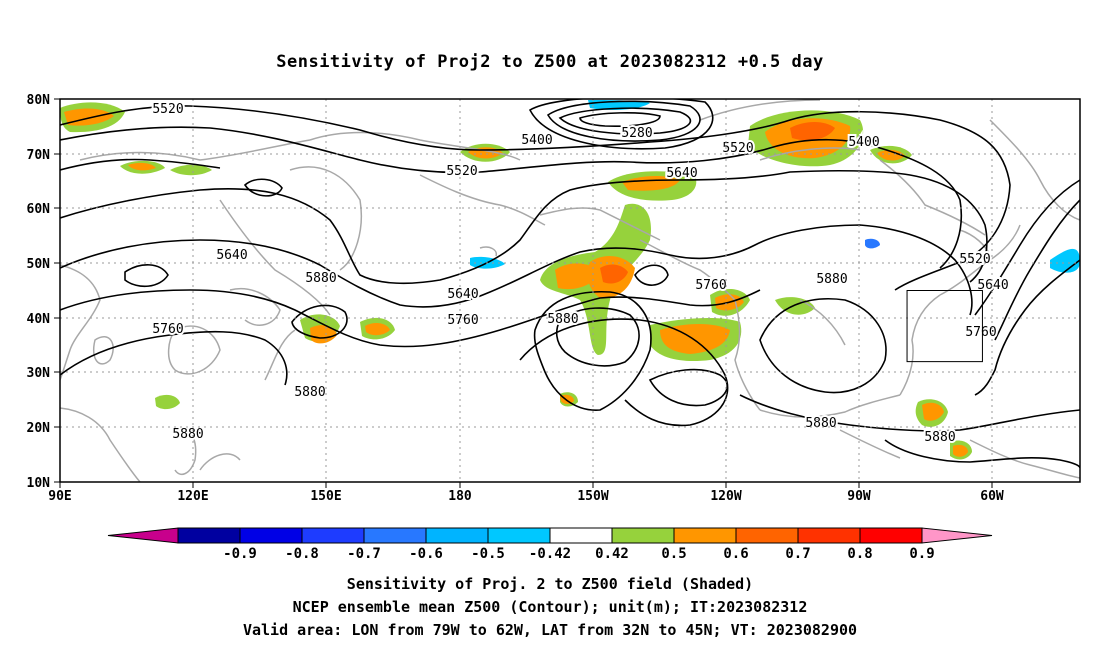  I want to click on colorbar-label: -0.8, so click(302, 554).